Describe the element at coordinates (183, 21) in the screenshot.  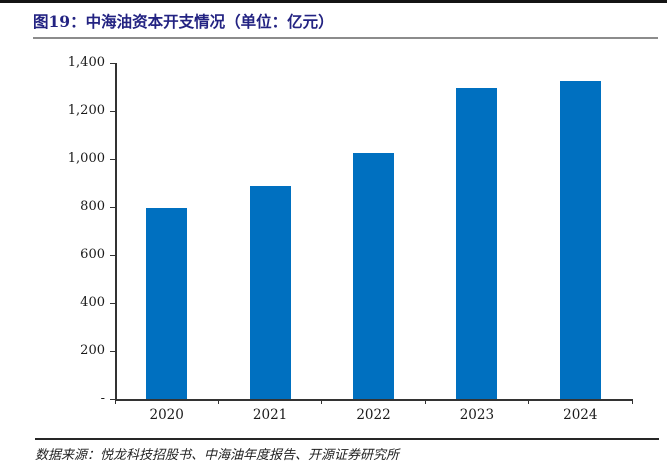
I see `figure-title: 图19：中海油资本开支情况（单位：亿元）` at that location.